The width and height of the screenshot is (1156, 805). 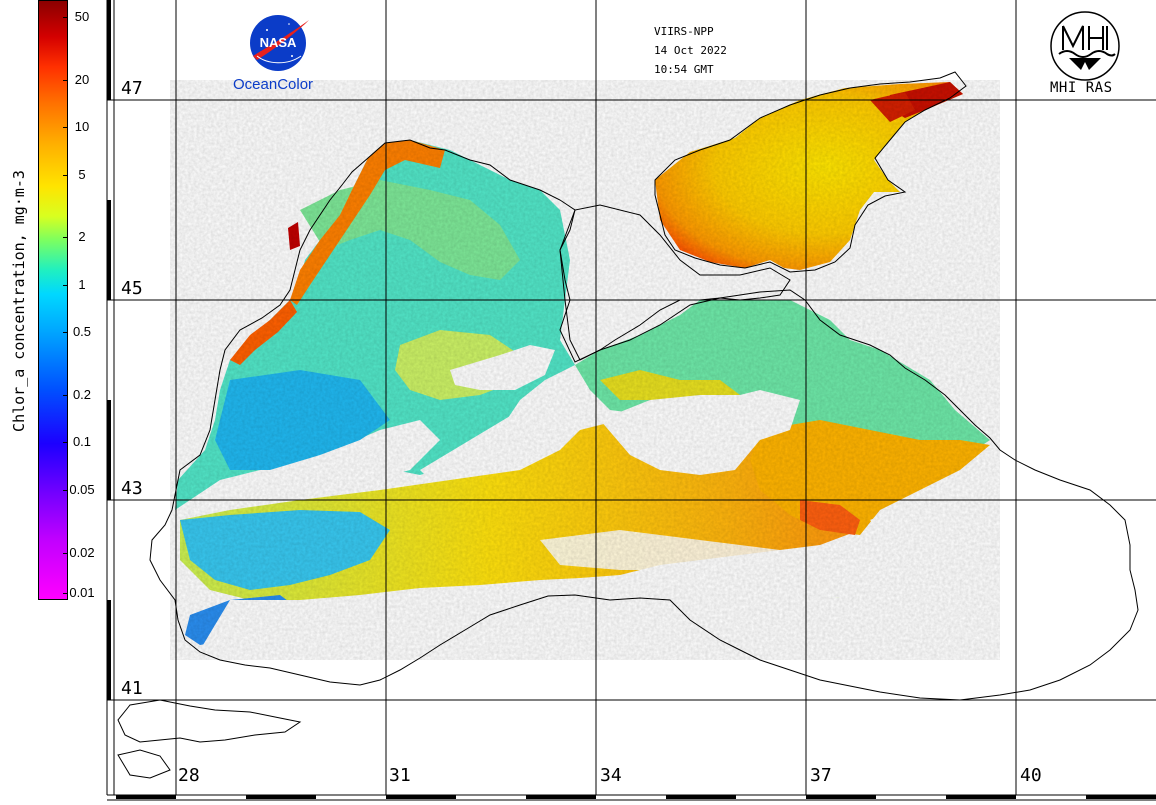 What do you see at coordinates (79, 127) in the screenshot?
I see `colorbar-tick-label: 10` at bounding box center [79, 127].